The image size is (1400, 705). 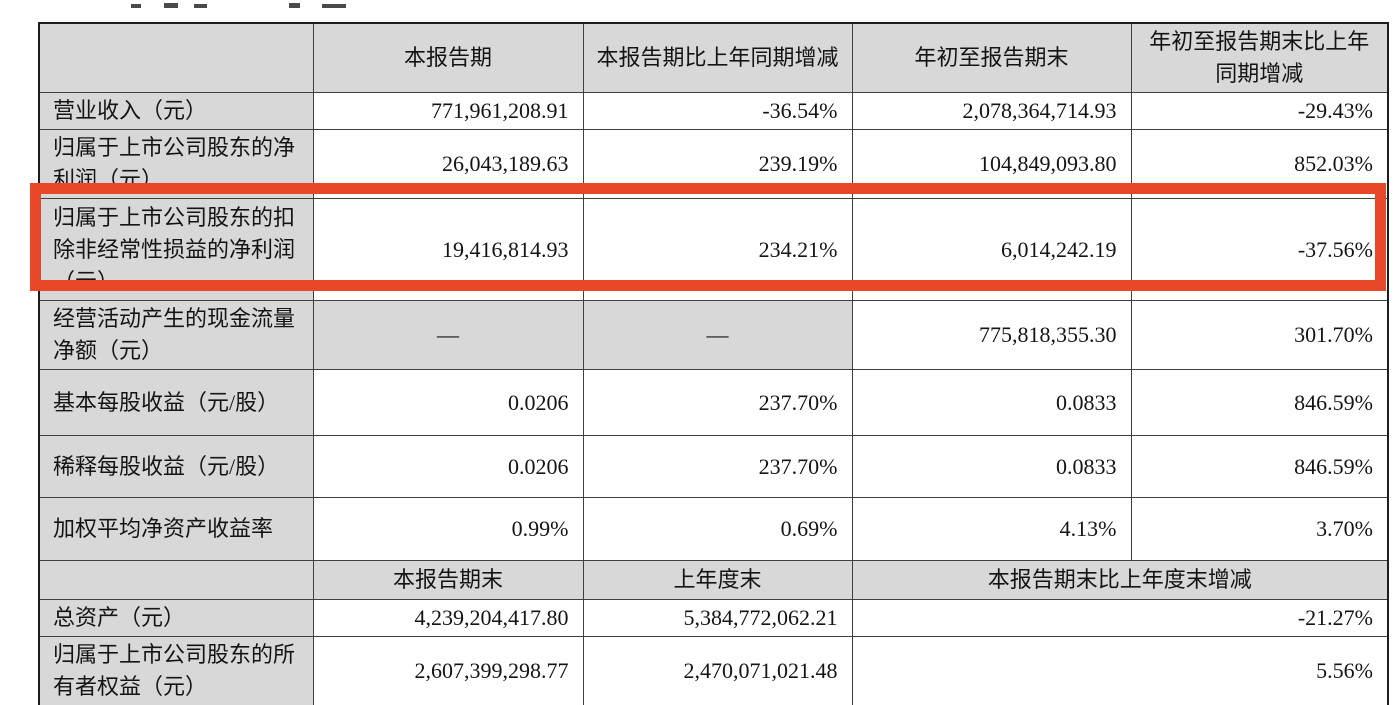 What do you see at coordinates (717, 580) in the screenshot?
I see `header-cell-end-of-last-year: 上年度末` at bounding box center [717, 580].